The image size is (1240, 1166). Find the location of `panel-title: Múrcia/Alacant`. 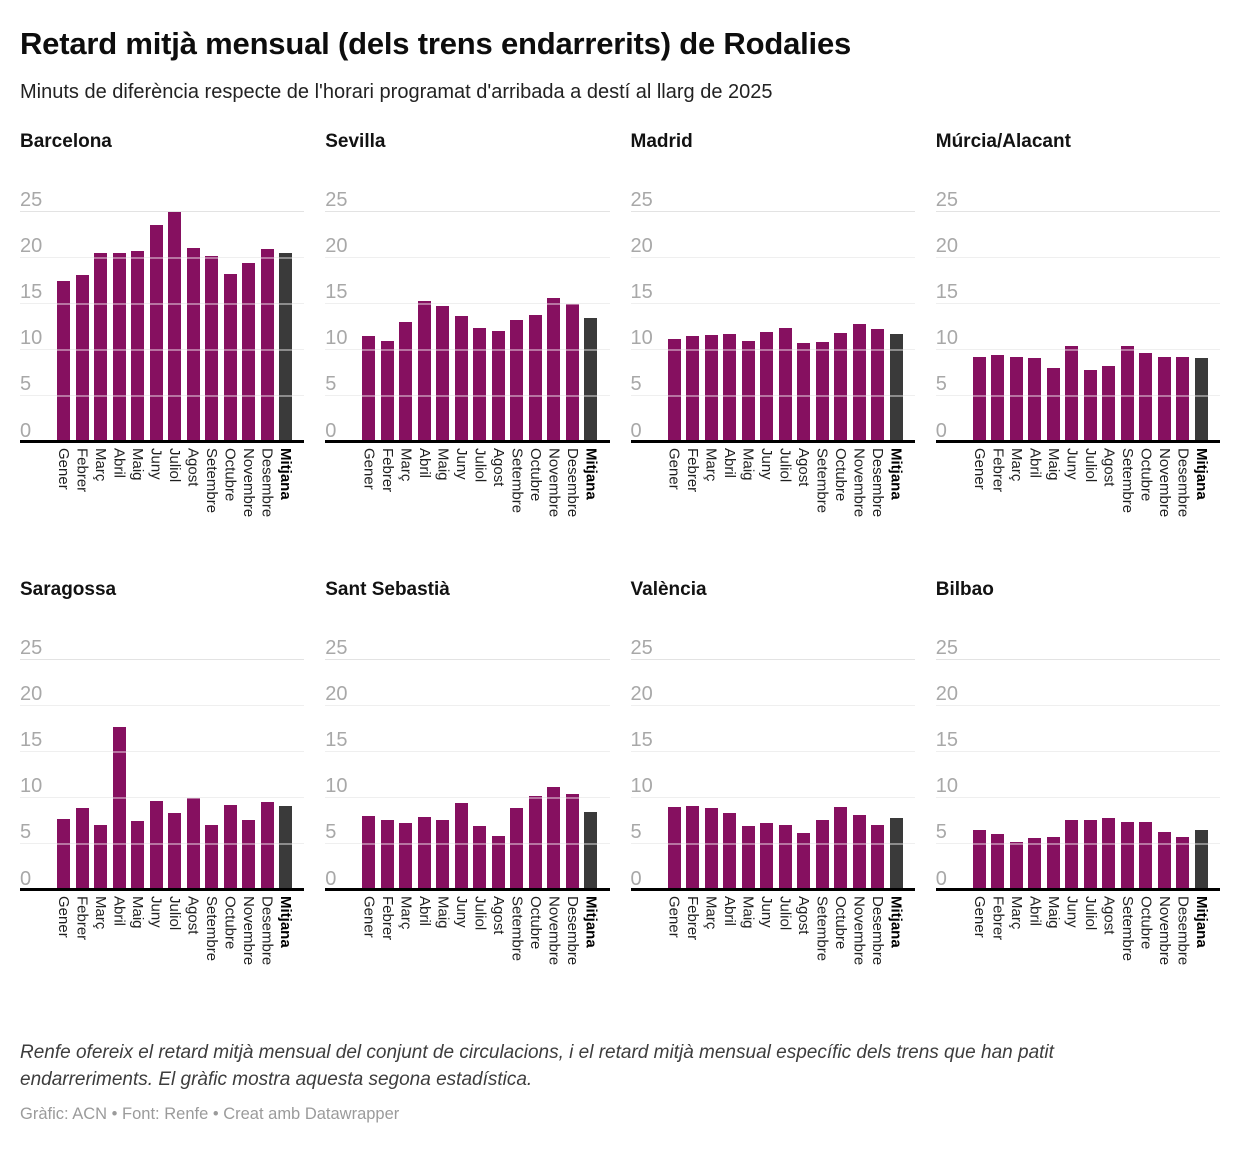

panel-title: Múrcia/Alacant is located at coordinates (1003, 141).